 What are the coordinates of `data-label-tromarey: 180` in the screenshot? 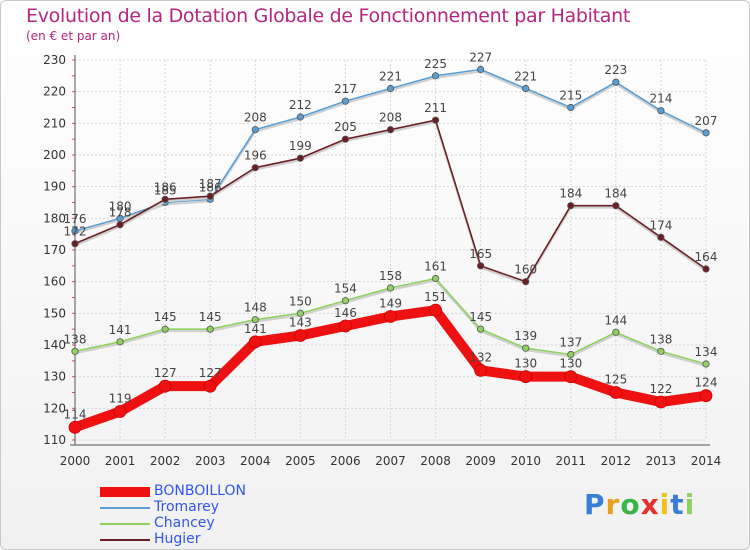 It's located at (120, 206).